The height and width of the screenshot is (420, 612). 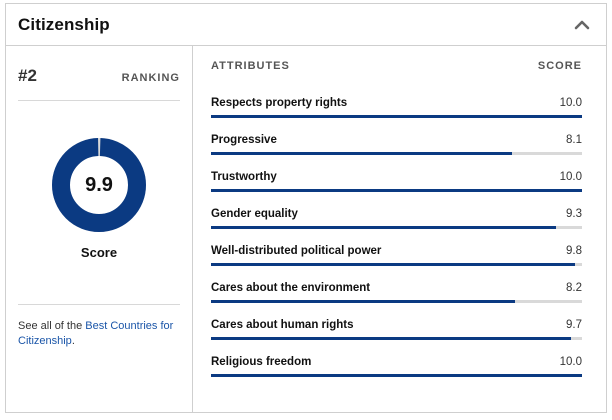 I want to click on attribute-row: Gender equality 9.3, so click(x=396, y=219).